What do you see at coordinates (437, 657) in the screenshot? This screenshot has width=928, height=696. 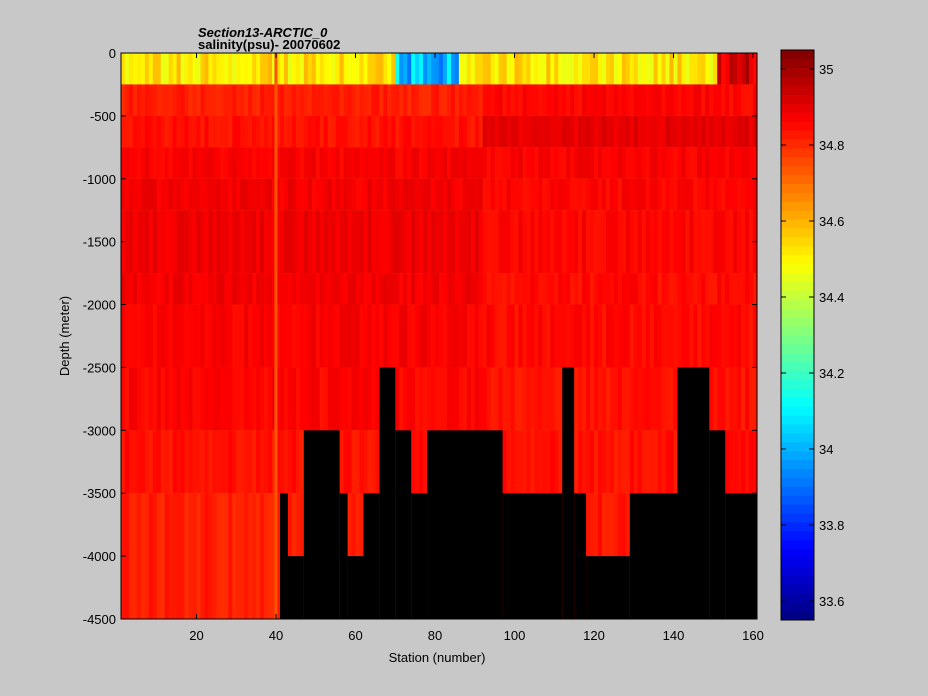 I see `x-axis-label: Station (number)` at bounding box center [437, 657].